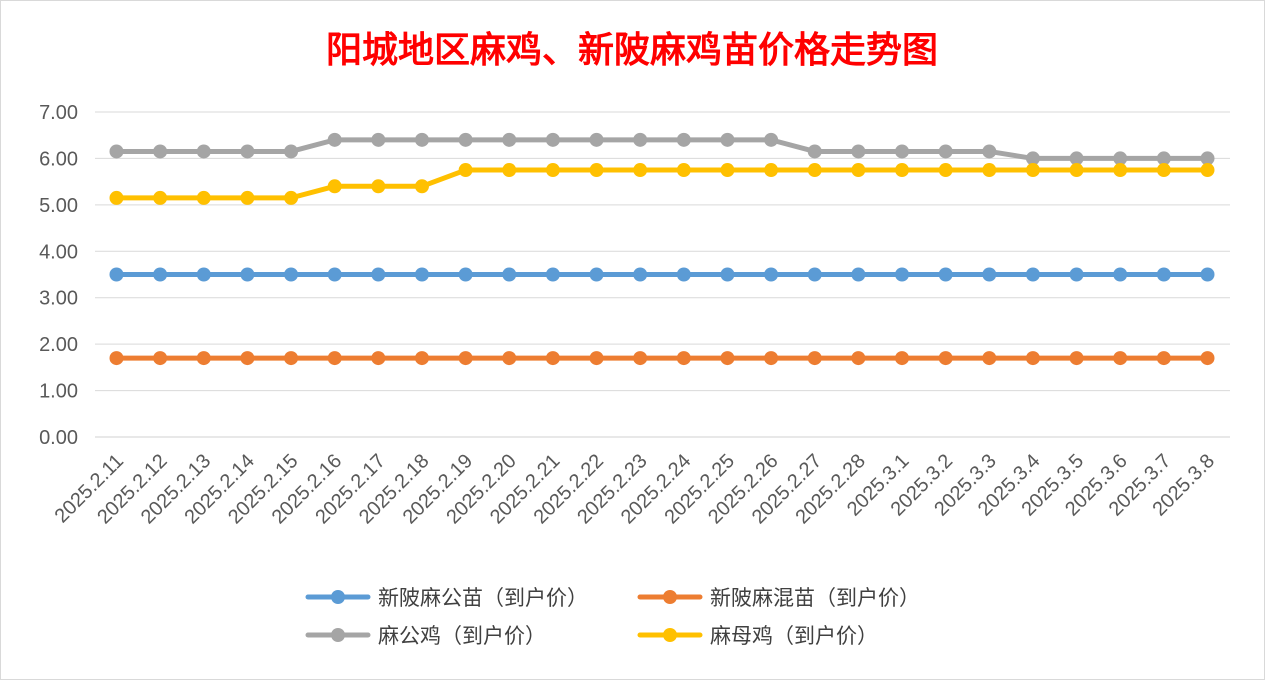 Image resolution: width=1265 pixels, height=680 pixels. What do you see at coordinates (58, 299) in the screenshot?
I see `y-tick-label: 3.00` at bounding box center [58, 299].